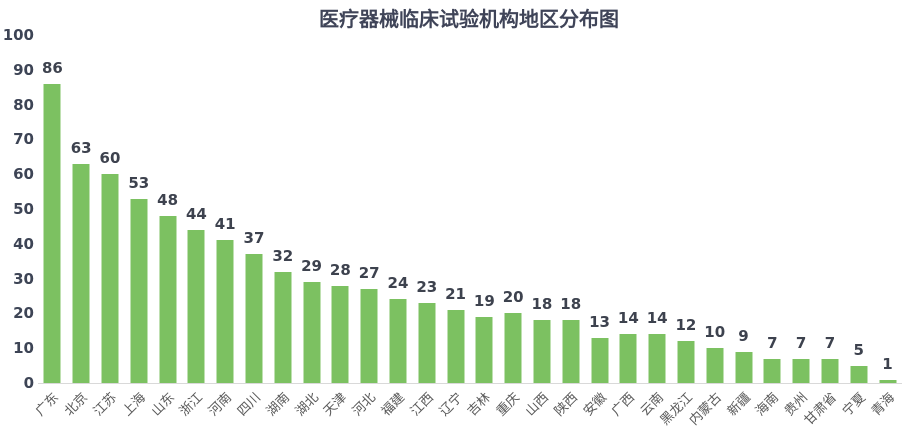 This screenshot has height=447, width=921. What do you see at coordinates (537, 405) in the screenshot?
I see `x-axis-label: 山西` at bounding box center [537, 405].